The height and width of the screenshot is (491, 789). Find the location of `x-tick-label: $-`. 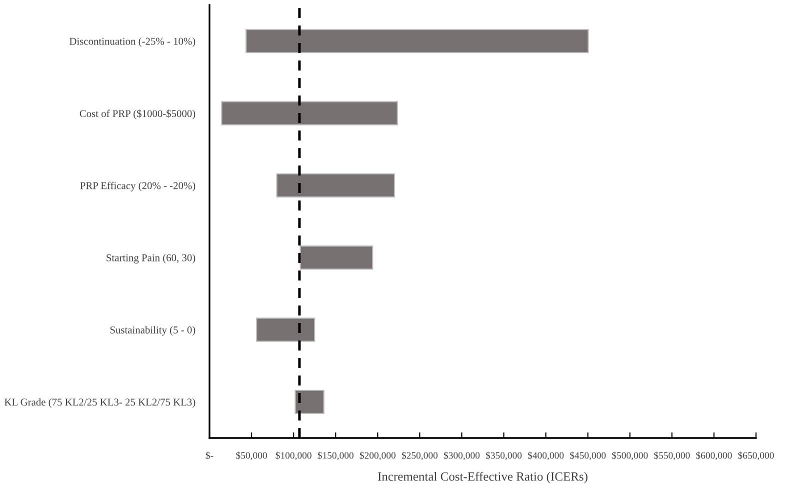

x-tick-label: $- is located at coordinates (210, 456).